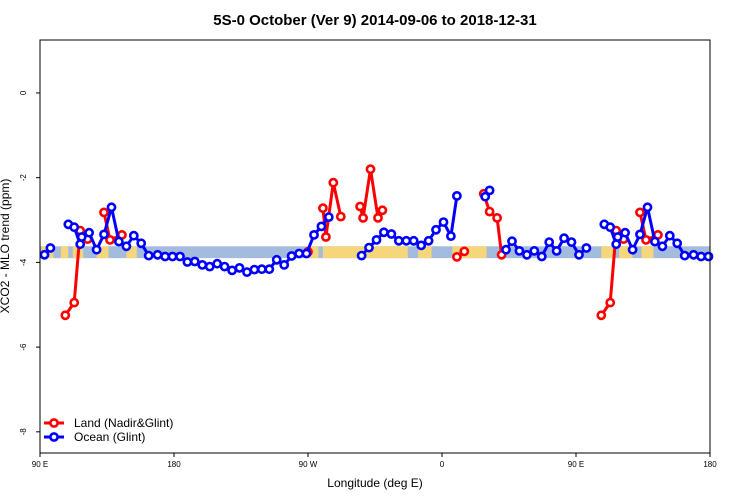 Image resolution: width=750 pixels, height=500 pixels. Describe the element at coordinates (442, 464) in the screenshot. I see `x-tick-label-3: 0` at that location.